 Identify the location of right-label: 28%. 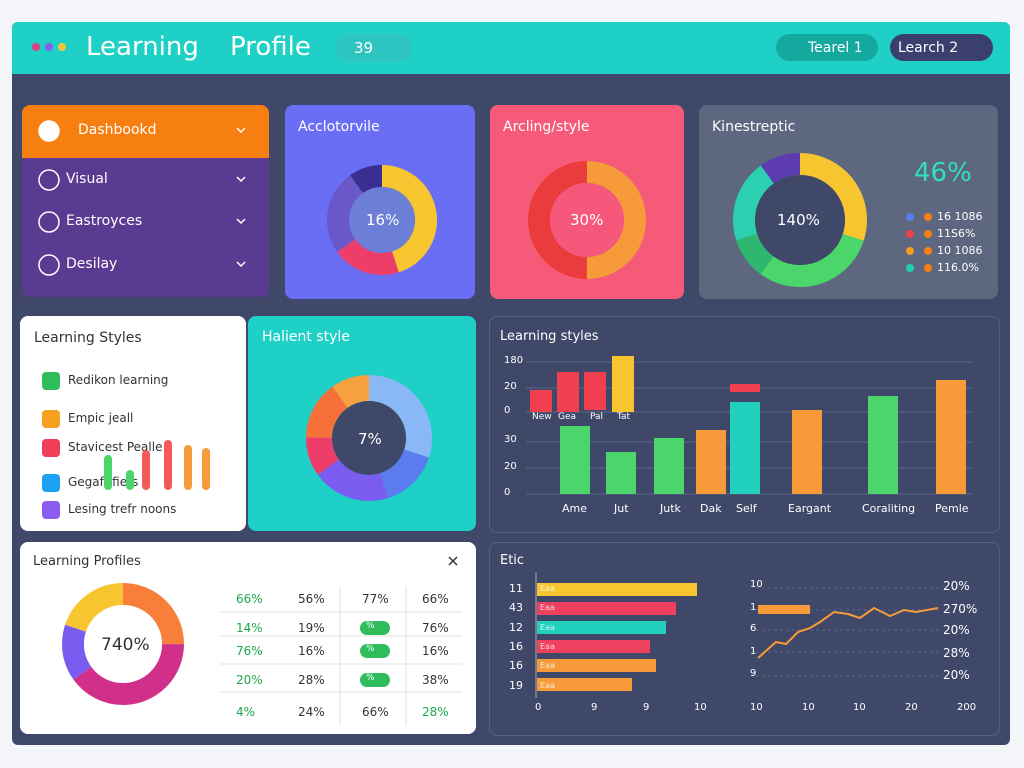
(956, 653).